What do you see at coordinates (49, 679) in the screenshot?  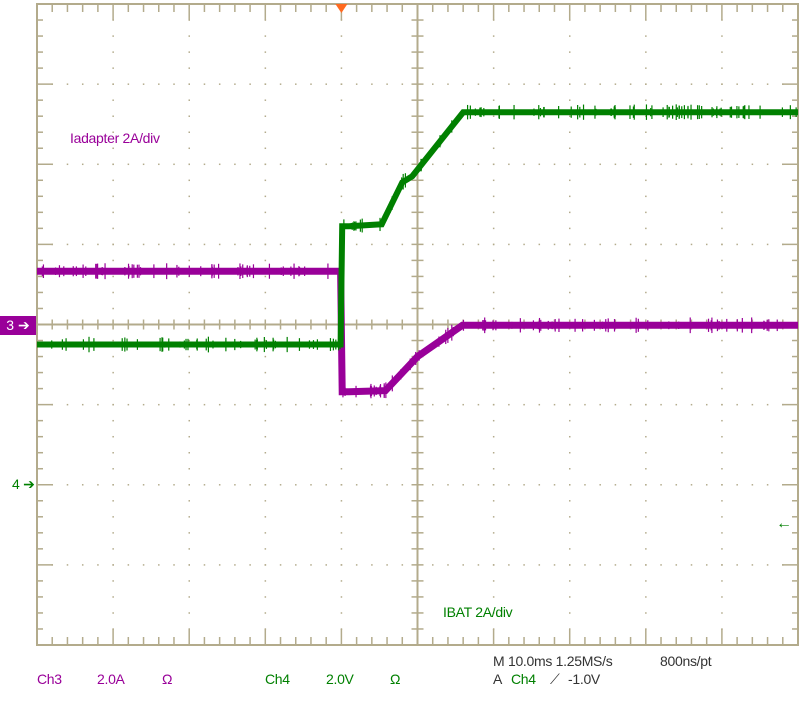 I see `ch3-readout-name: Ch3` at bounding box center [49, 679].